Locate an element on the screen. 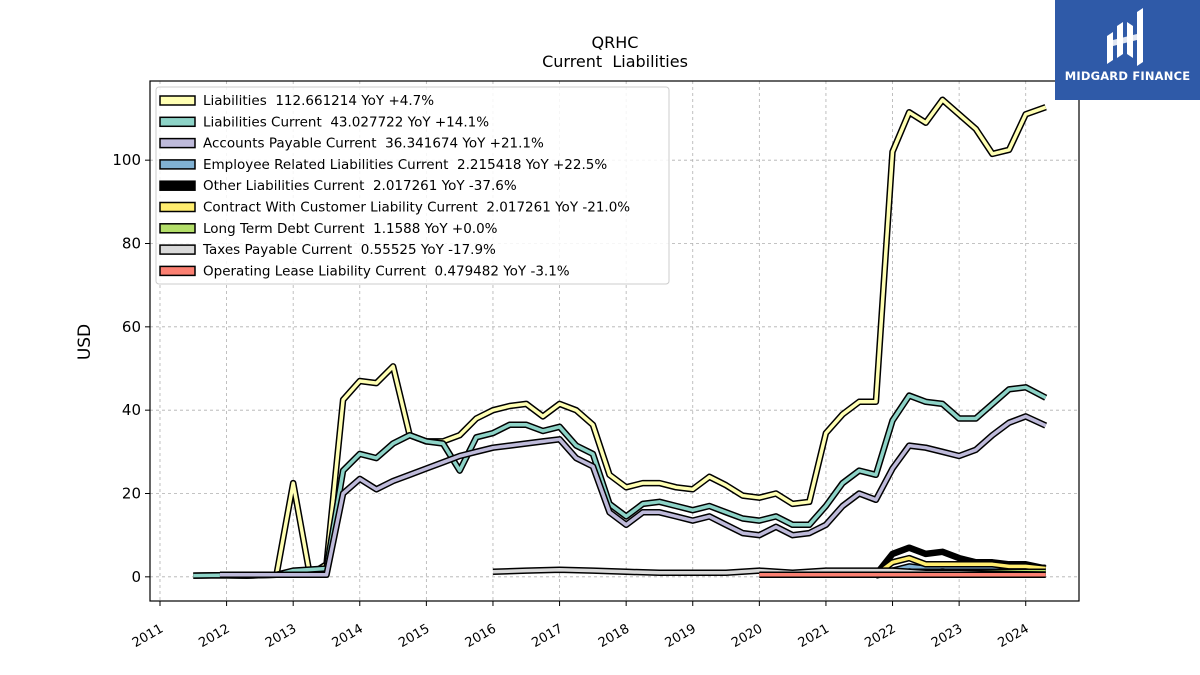  y-tick-label: 100 is located at coordinates (126, 160).